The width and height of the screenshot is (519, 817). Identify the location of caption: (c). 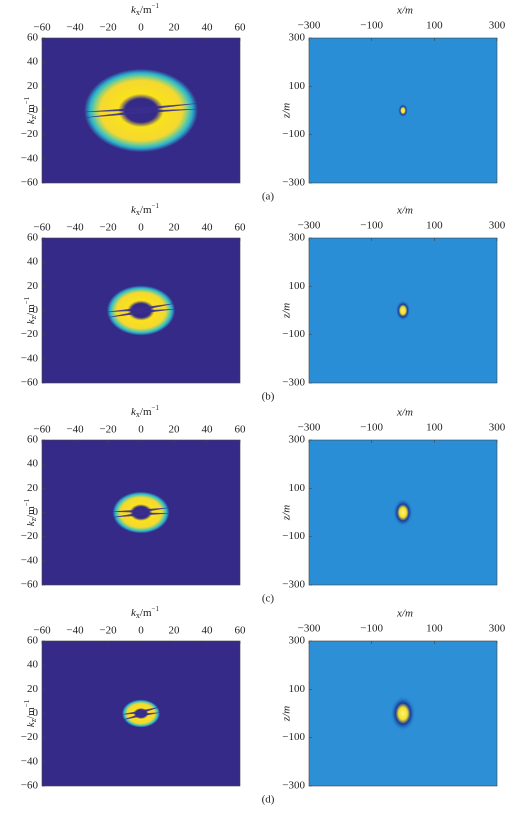
(268, 599).